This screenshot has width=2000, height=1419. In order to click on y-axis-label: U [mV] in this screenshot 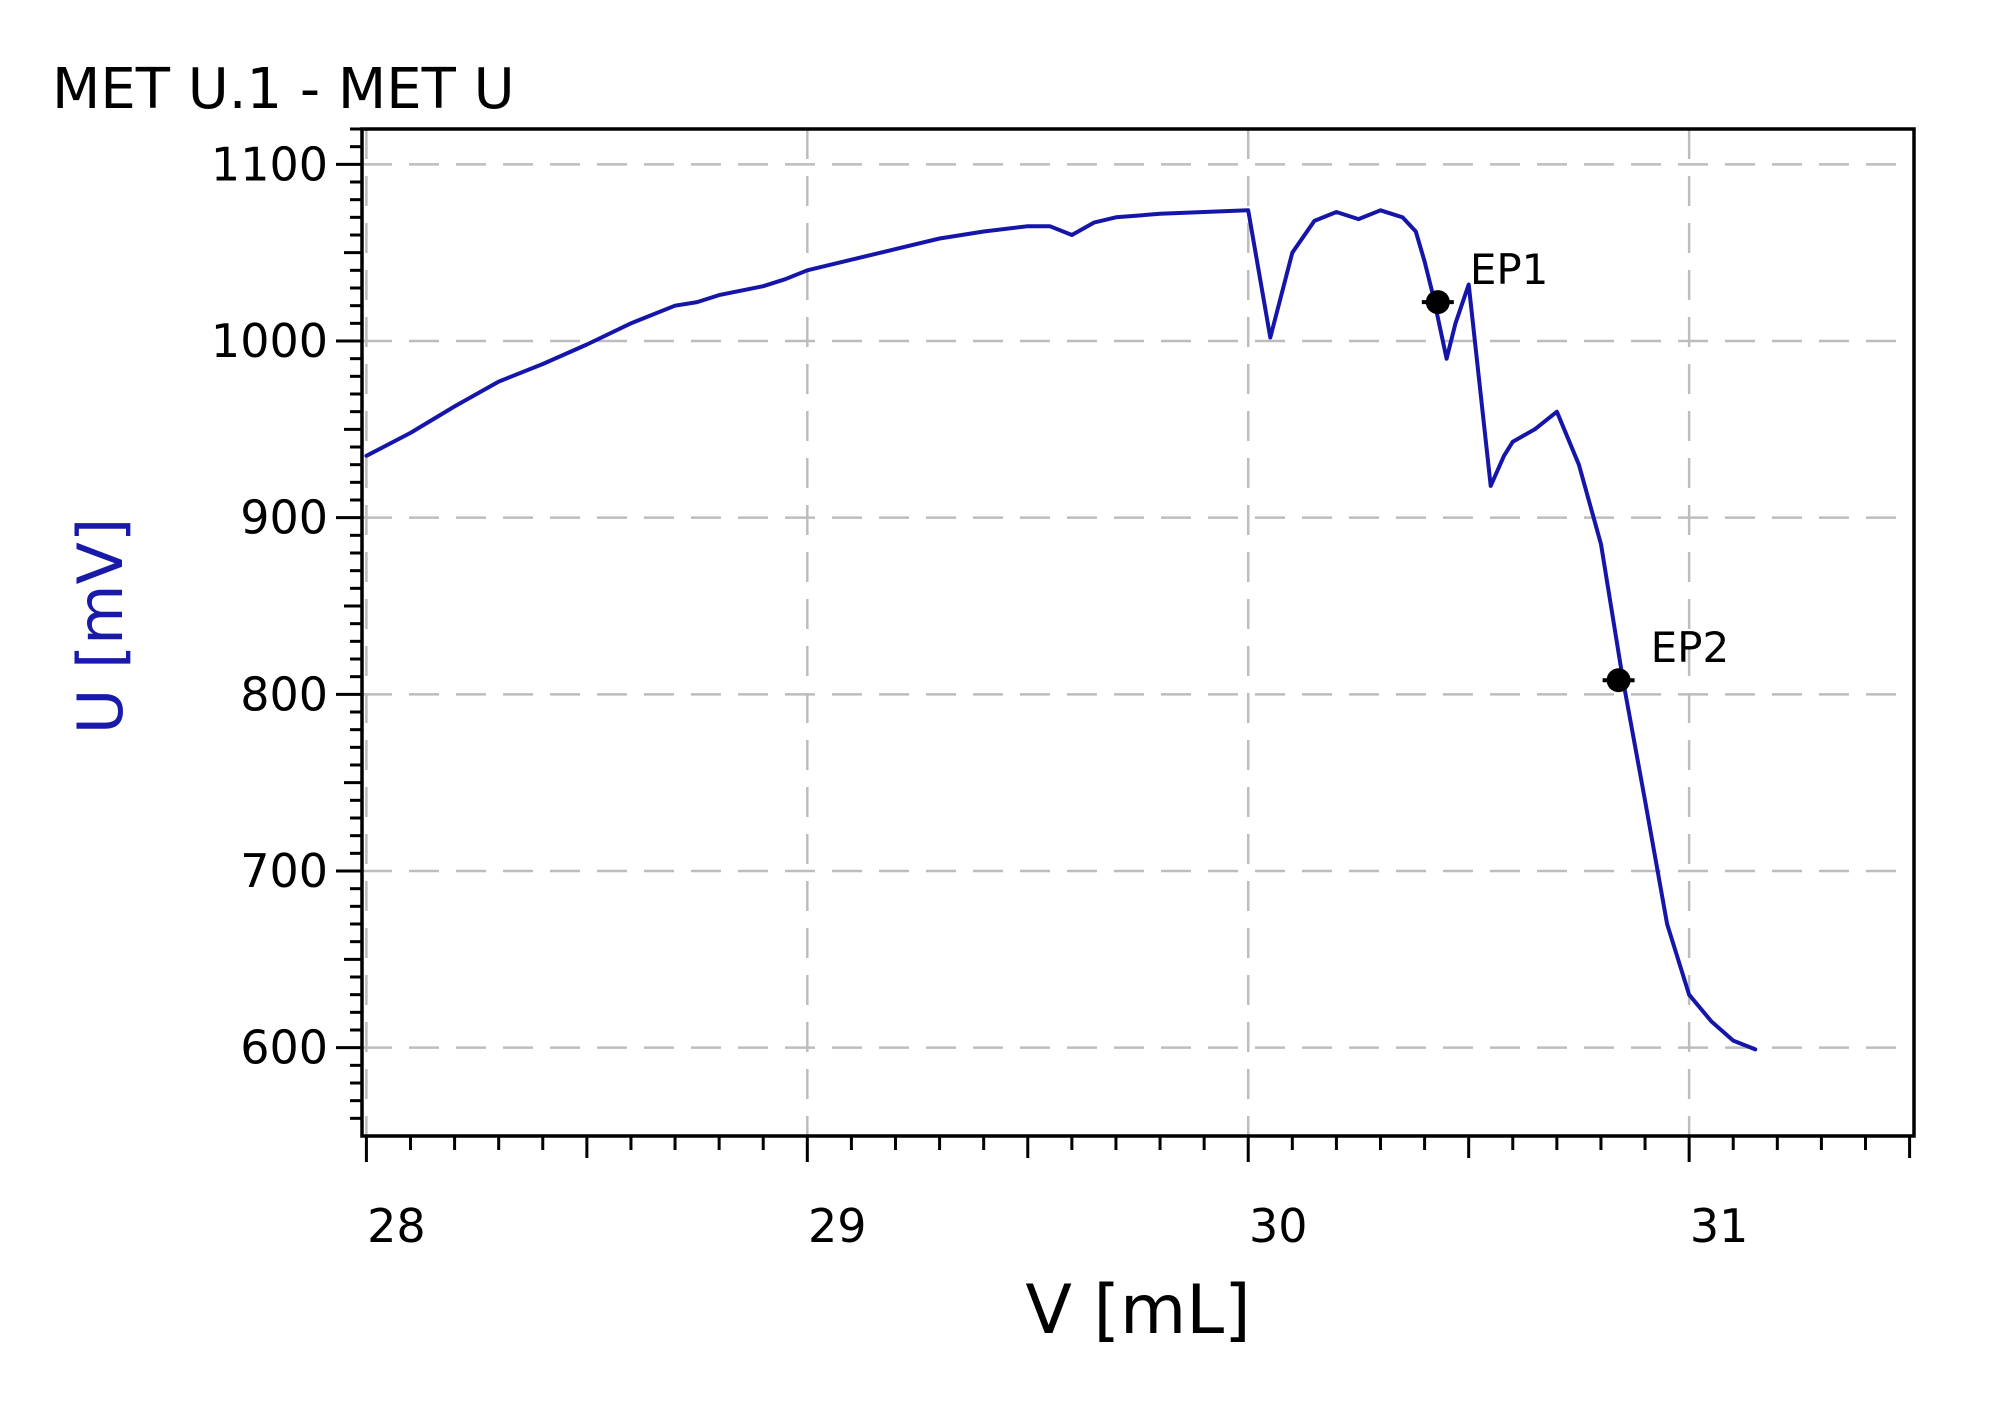, I will do `click(100, 626)`.